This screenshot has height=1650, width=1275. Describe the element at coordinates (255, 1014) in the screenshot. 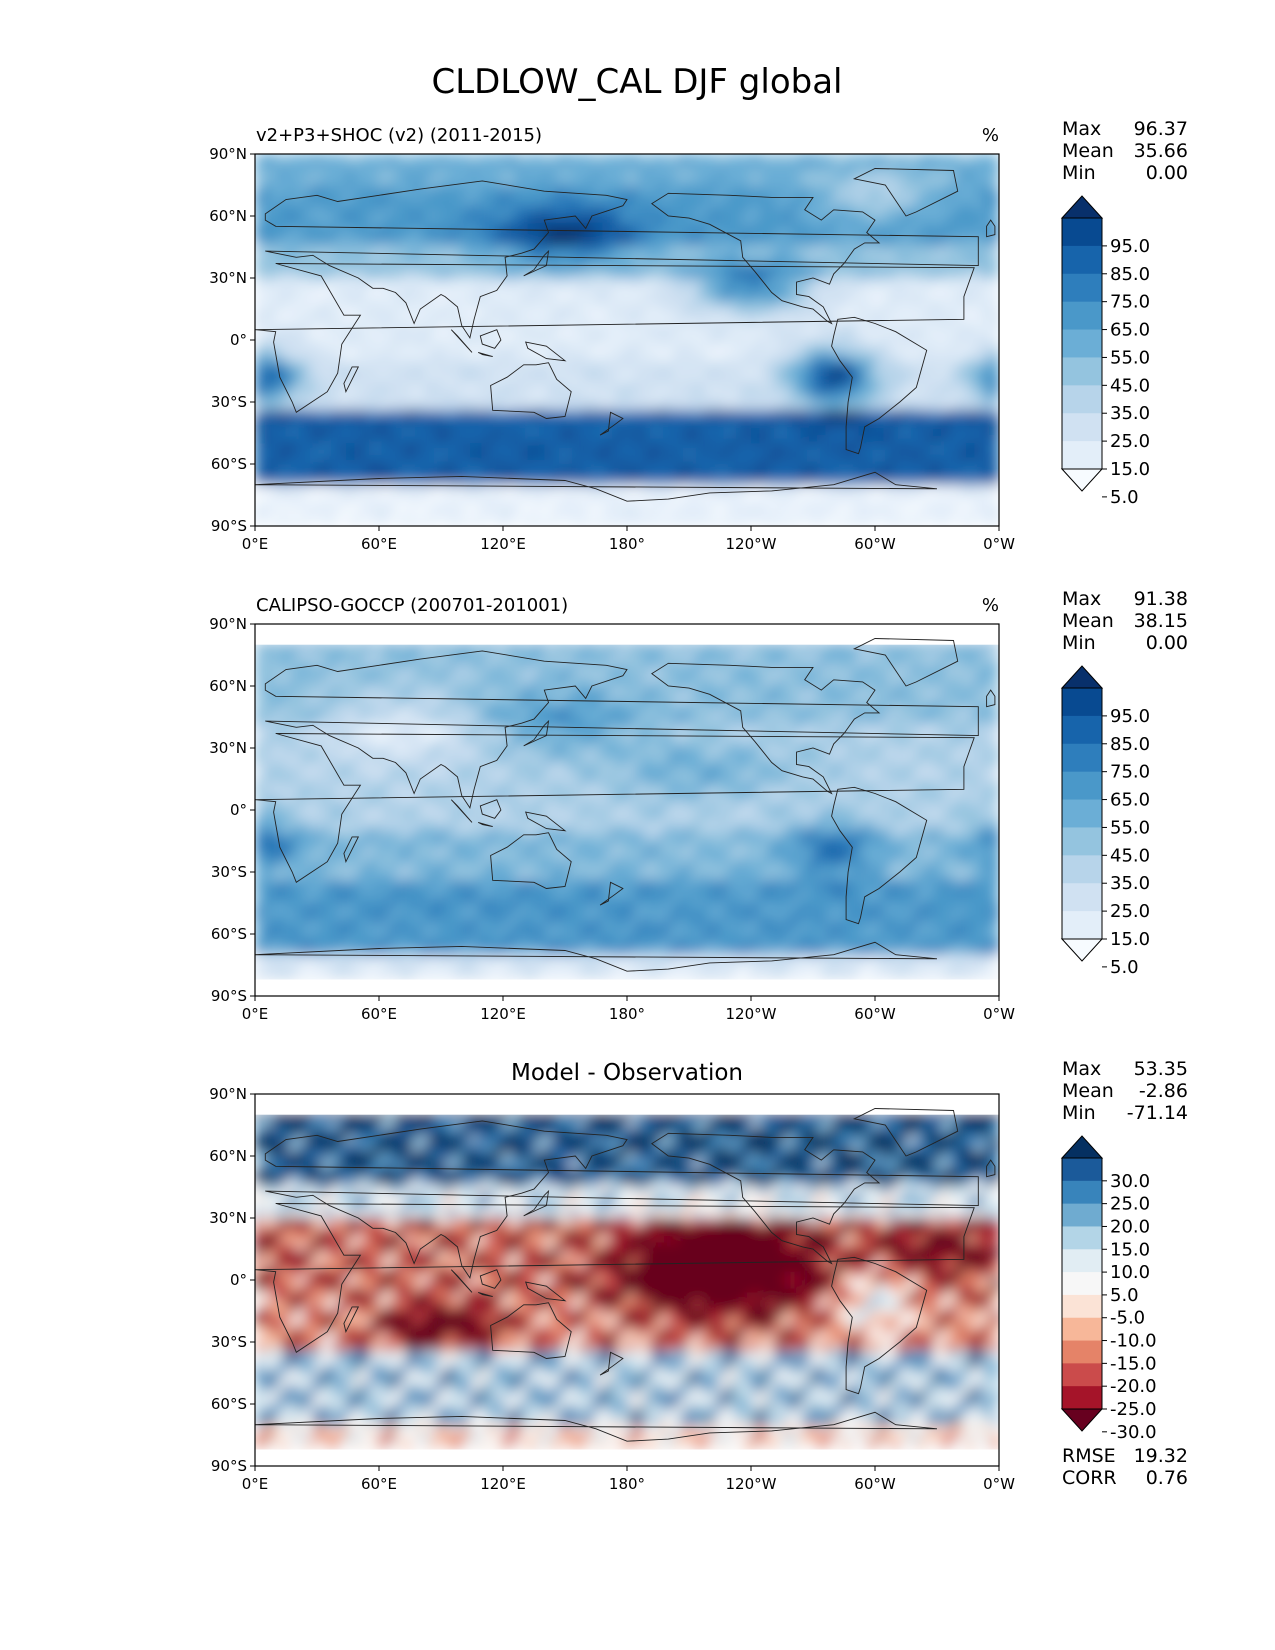

I see `lon-tick-label: 0°E` at that location.